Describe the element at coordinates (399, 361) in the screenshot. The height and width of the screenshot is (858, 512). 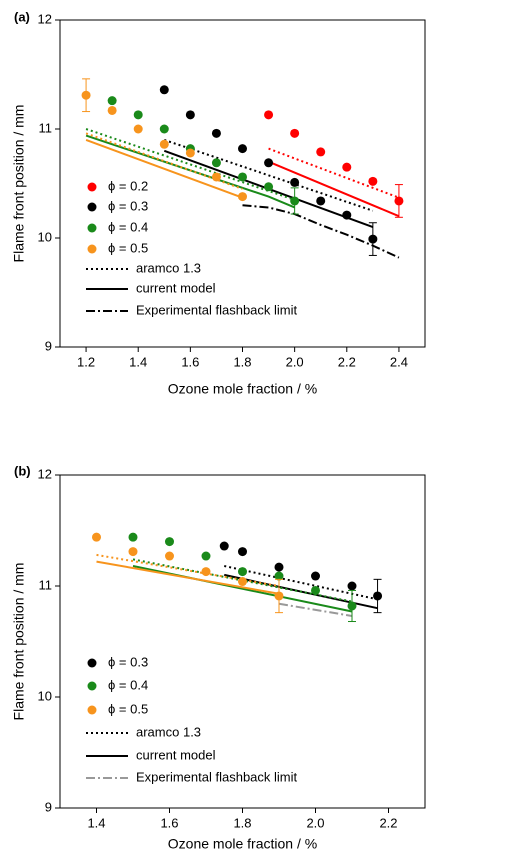
I see `x-tick-label: 2.4` at that location.